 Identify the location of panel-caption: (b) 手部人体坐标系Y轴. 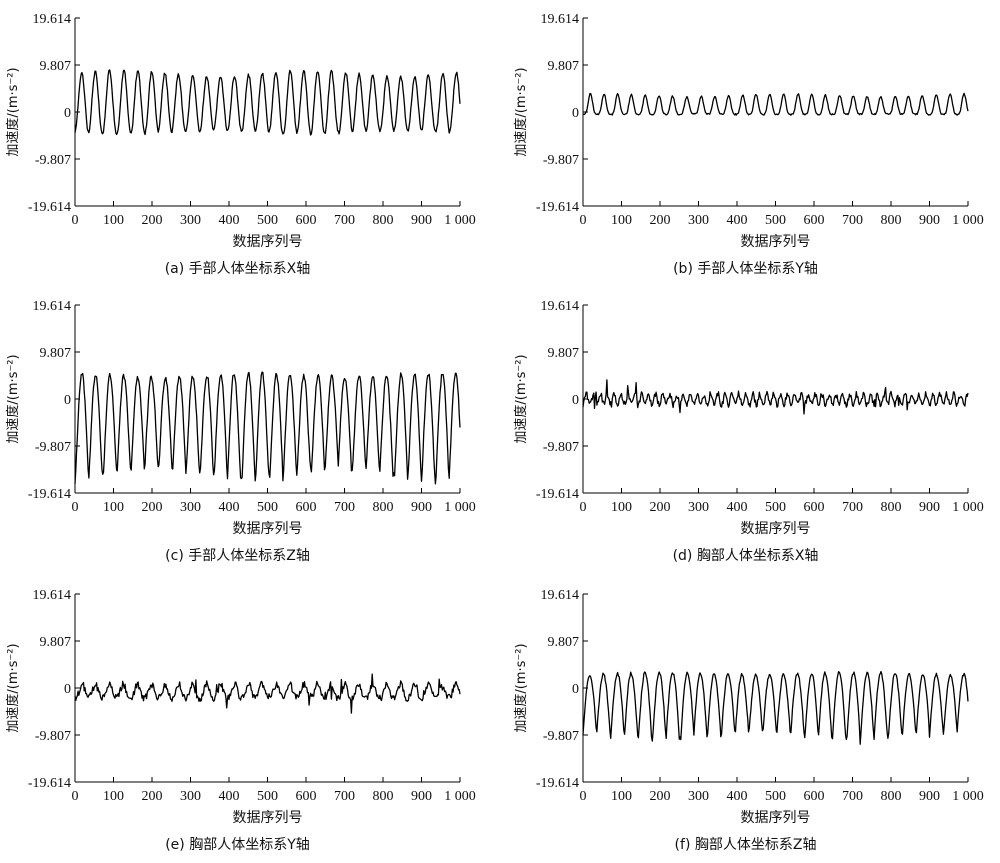
(745, 269).